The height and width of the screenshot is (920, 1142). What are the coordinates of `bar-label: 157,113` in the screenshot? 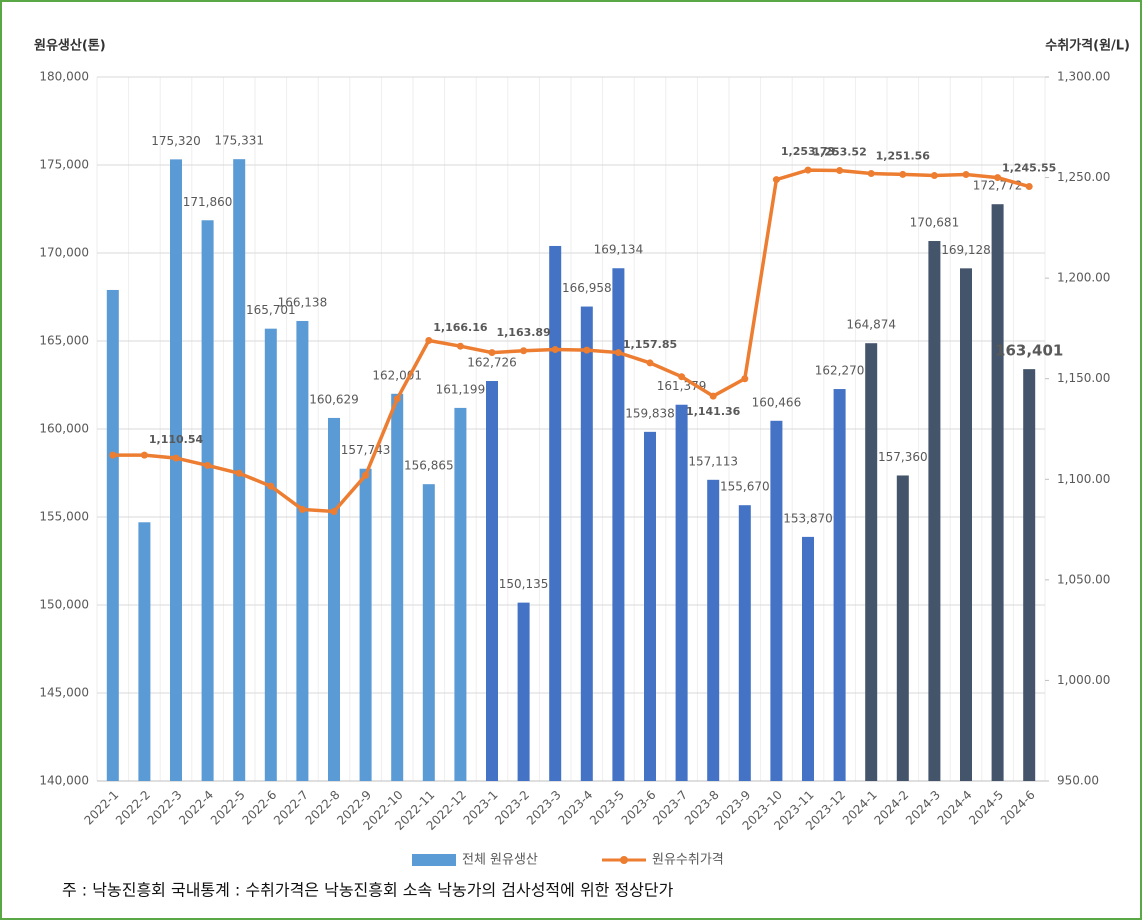 It's located at (713, 461).